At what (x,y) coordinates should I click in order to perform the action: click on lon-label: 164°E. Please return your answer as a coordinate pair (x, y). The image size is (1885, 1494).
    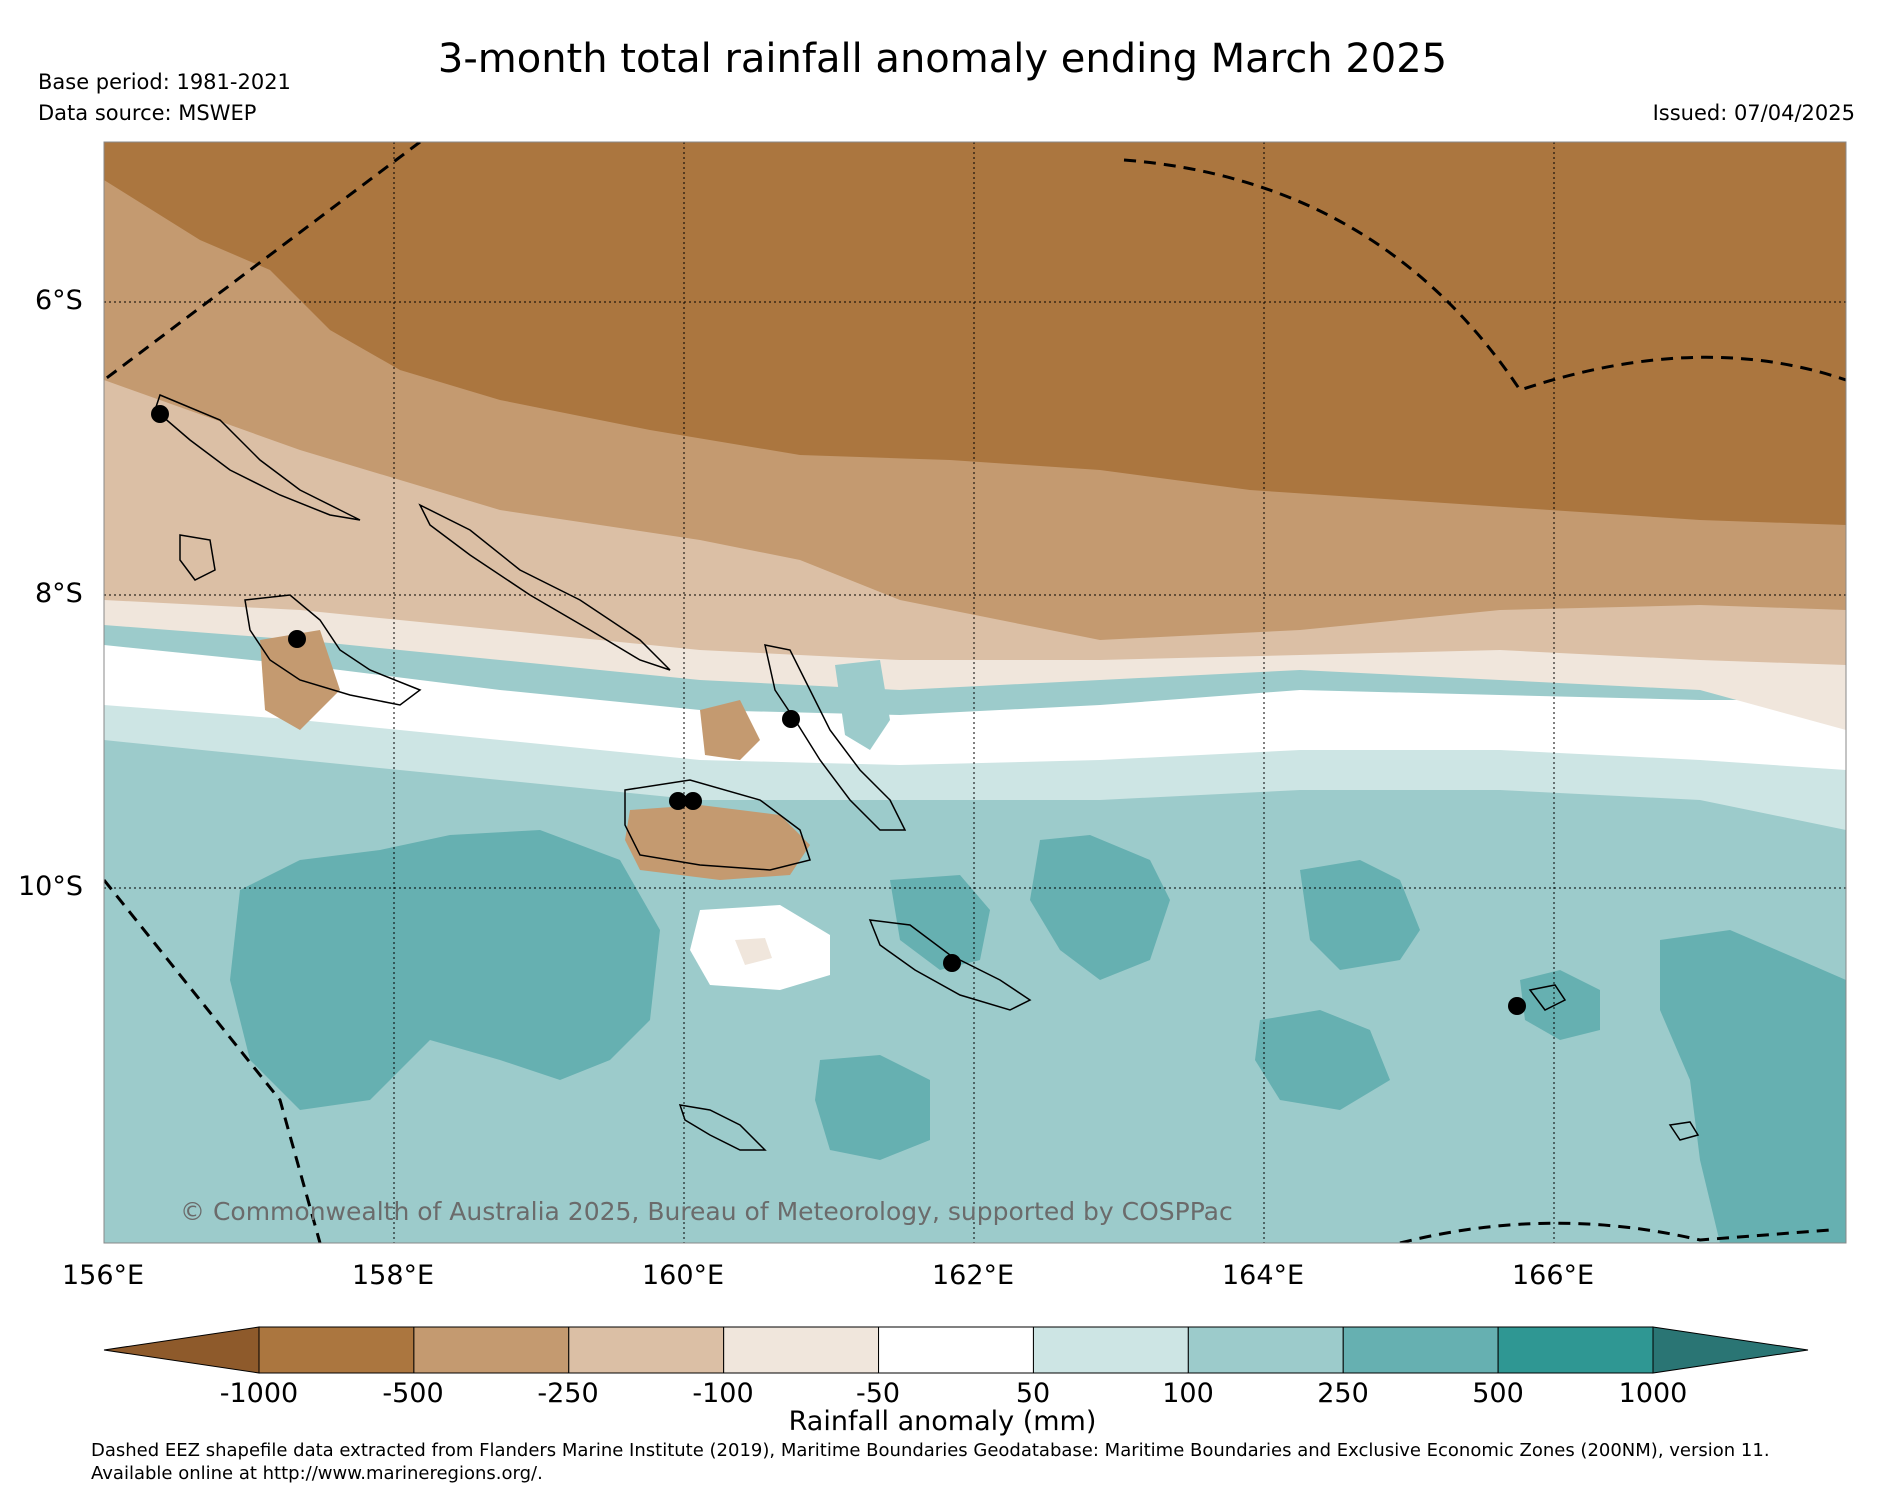
    Looking at the image, I should click on (1263, 1275).